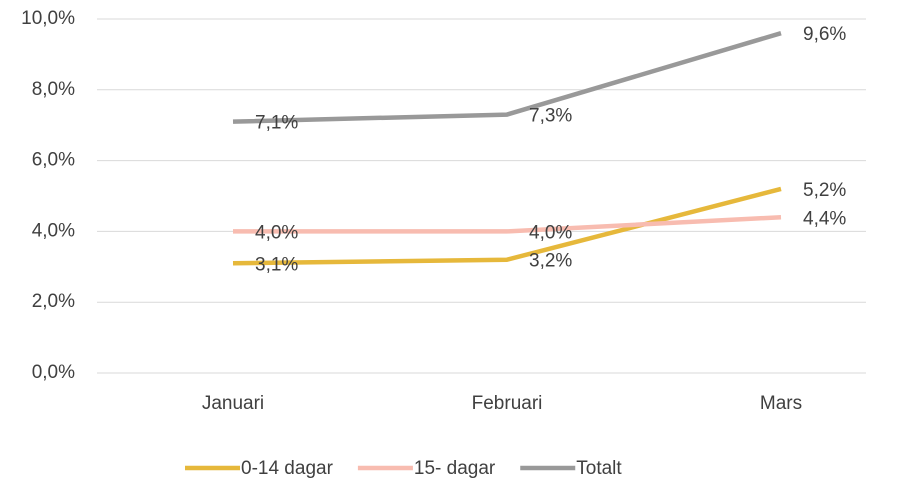  I want to click on data-label: 5,2%, so click(824, 190).